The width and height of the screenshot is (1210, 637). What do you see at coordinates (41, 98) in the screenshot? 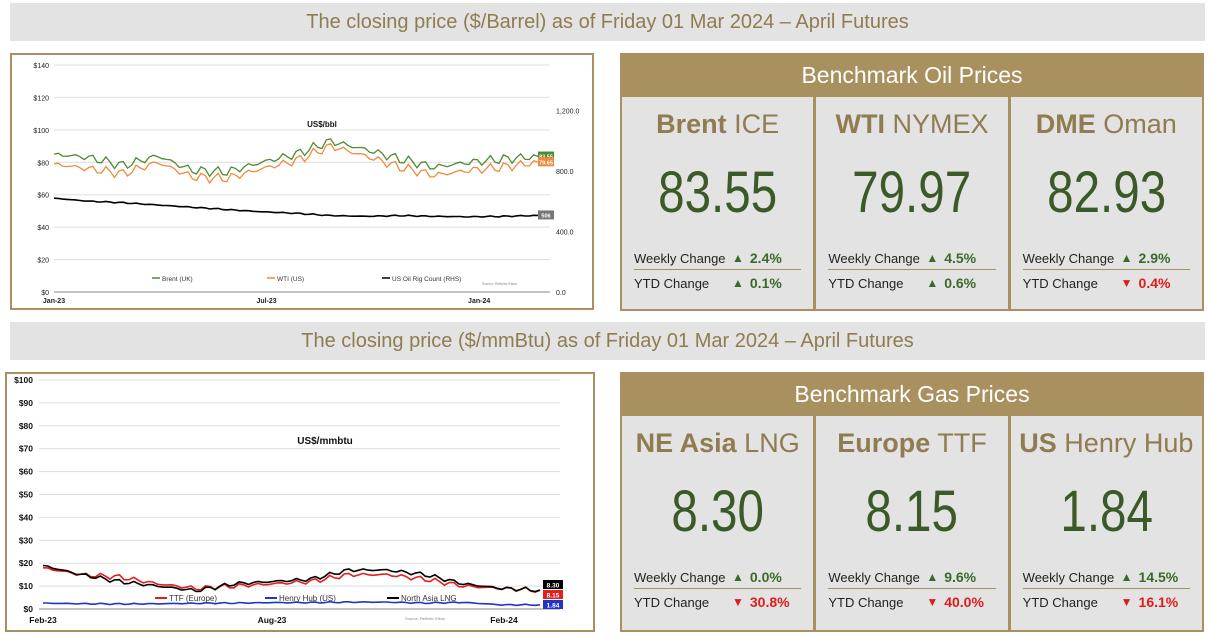
I see `y-tick-label: $120` at bounding box center [41, 98].